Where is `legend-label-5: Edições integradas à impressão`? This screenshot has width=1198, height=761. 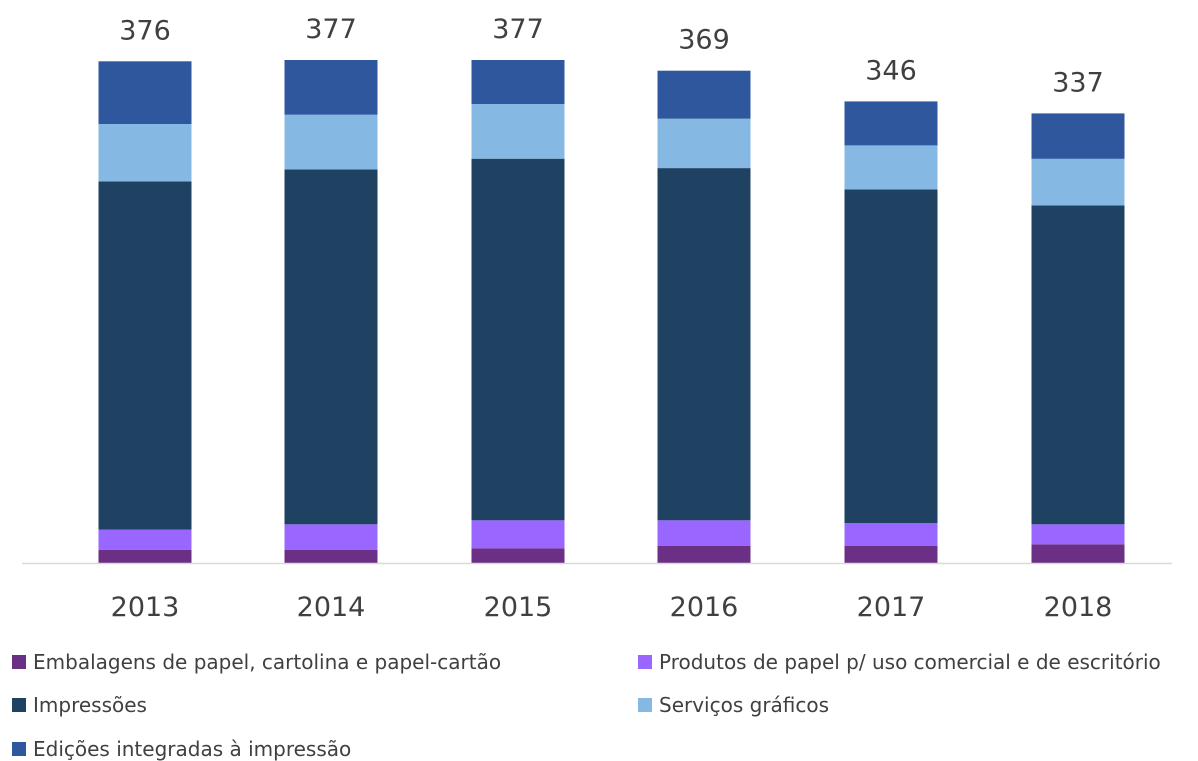 legend-label-5: Edições integradas à impressão is located at coordinates (192, 749).